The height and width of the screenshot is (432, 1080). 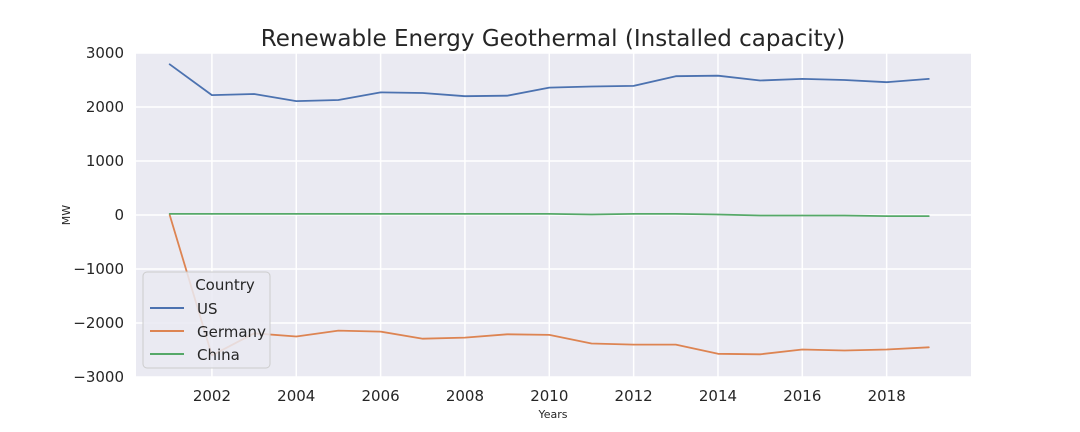 What do you see at coordinates (231, 332) in the screenshot?
I see `legend-label-germany: Germany` at bounding box center [231, 332].